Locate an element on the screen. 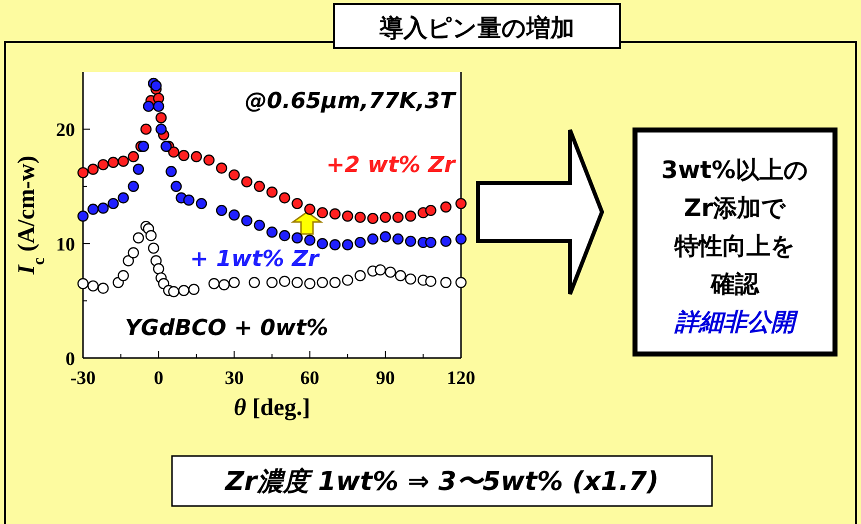 The width and height of the screenshot is (861, 524). series-label: +2 wt% Zr is located at coordinates (391, 165).